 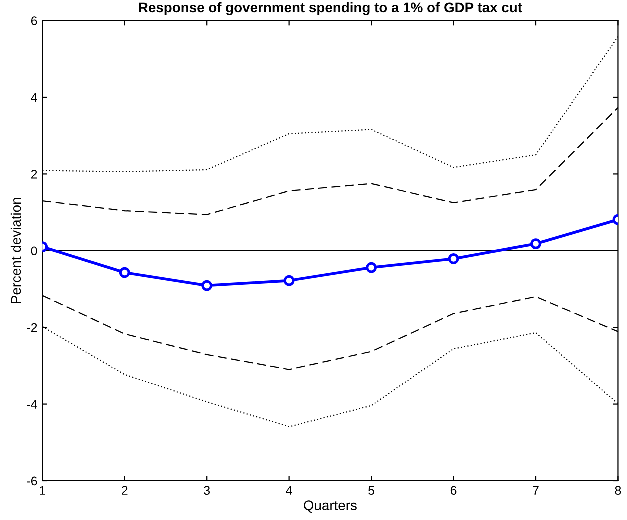 I want to click on x-tick-label: 7, so click(x=536, y=490).